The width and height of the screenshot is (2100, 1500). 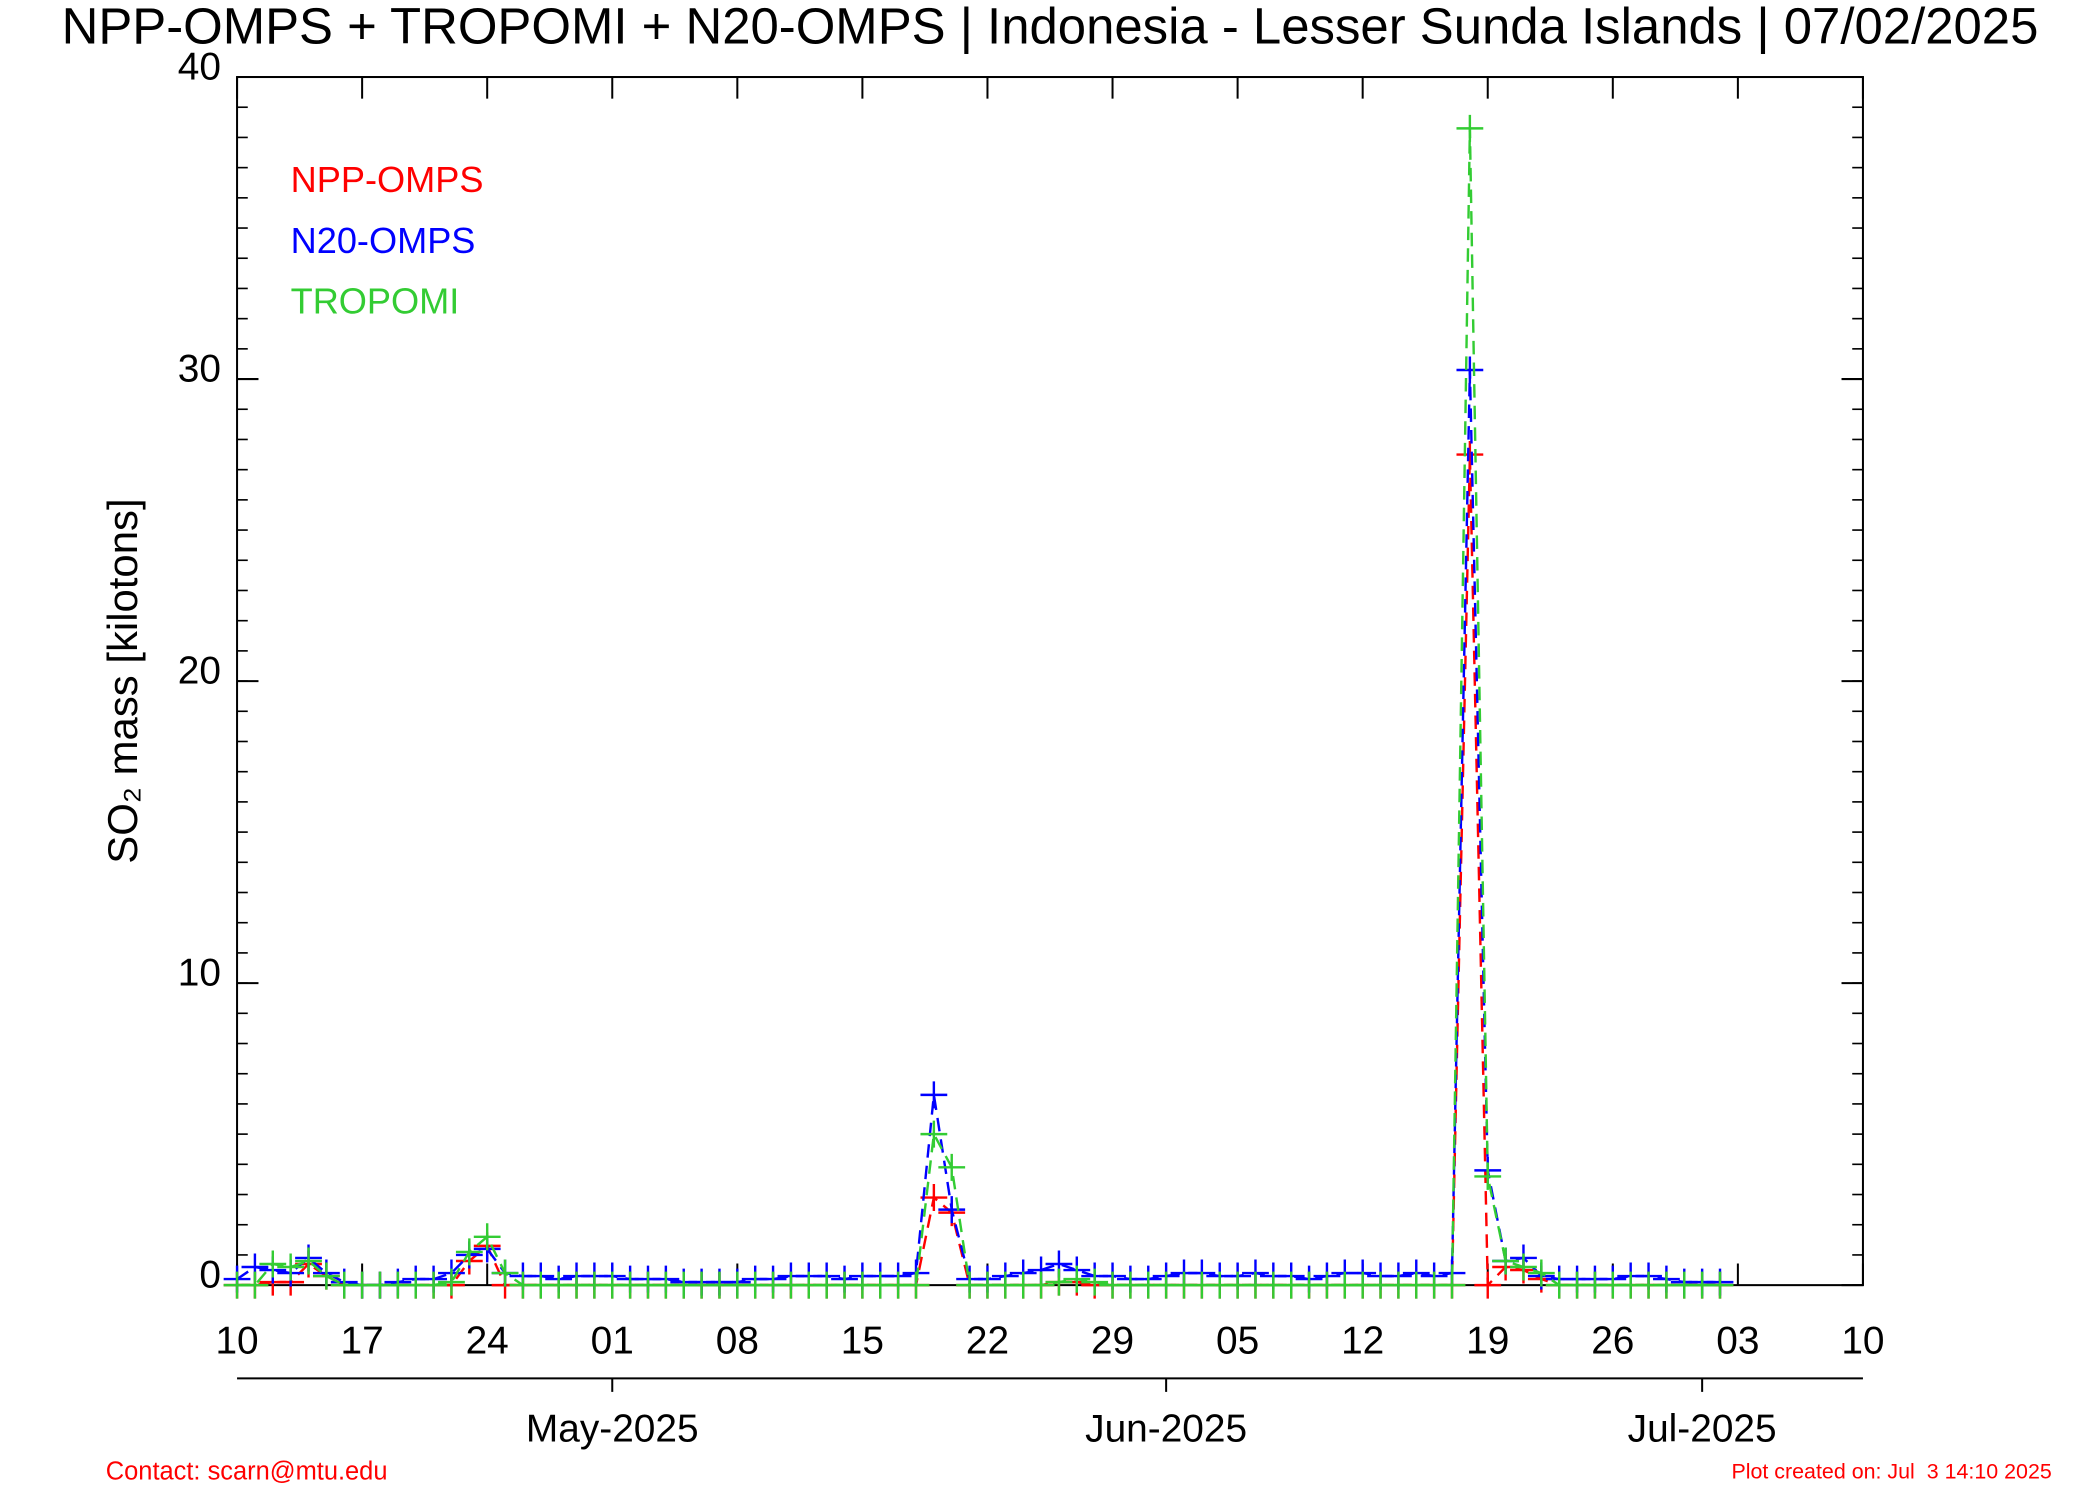 What do you see at coordinates (487, 1340) in the screenshot?
I see `x-tick-label: 24` at bounding box center [487, 1340].